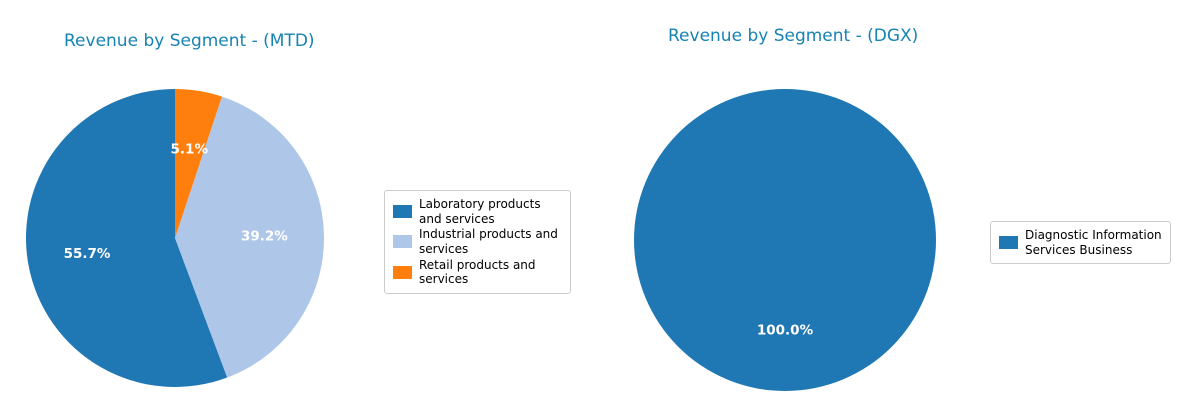 The width and height of the screenshot is (1200, 418). What do you see at coordinates (785, 331) in the screenshot?
I see `pct-label-0: 100.0%` at bounding box center [785, 331].